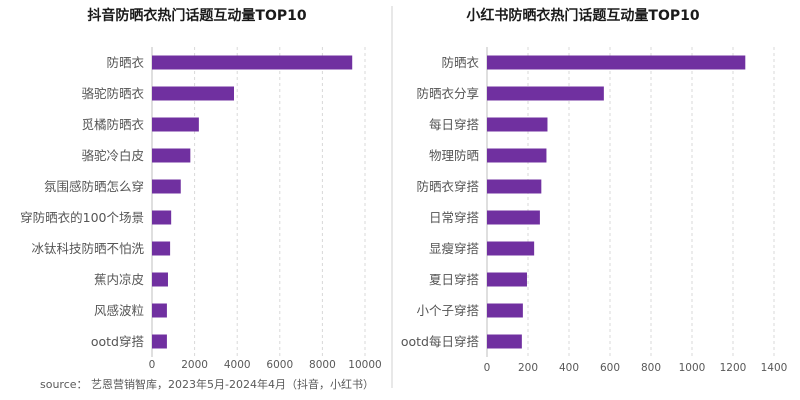  Describe the element at coordinates (194, 365) in the screenshot. I see `chart1-x-tick-label: 2000` at that location.